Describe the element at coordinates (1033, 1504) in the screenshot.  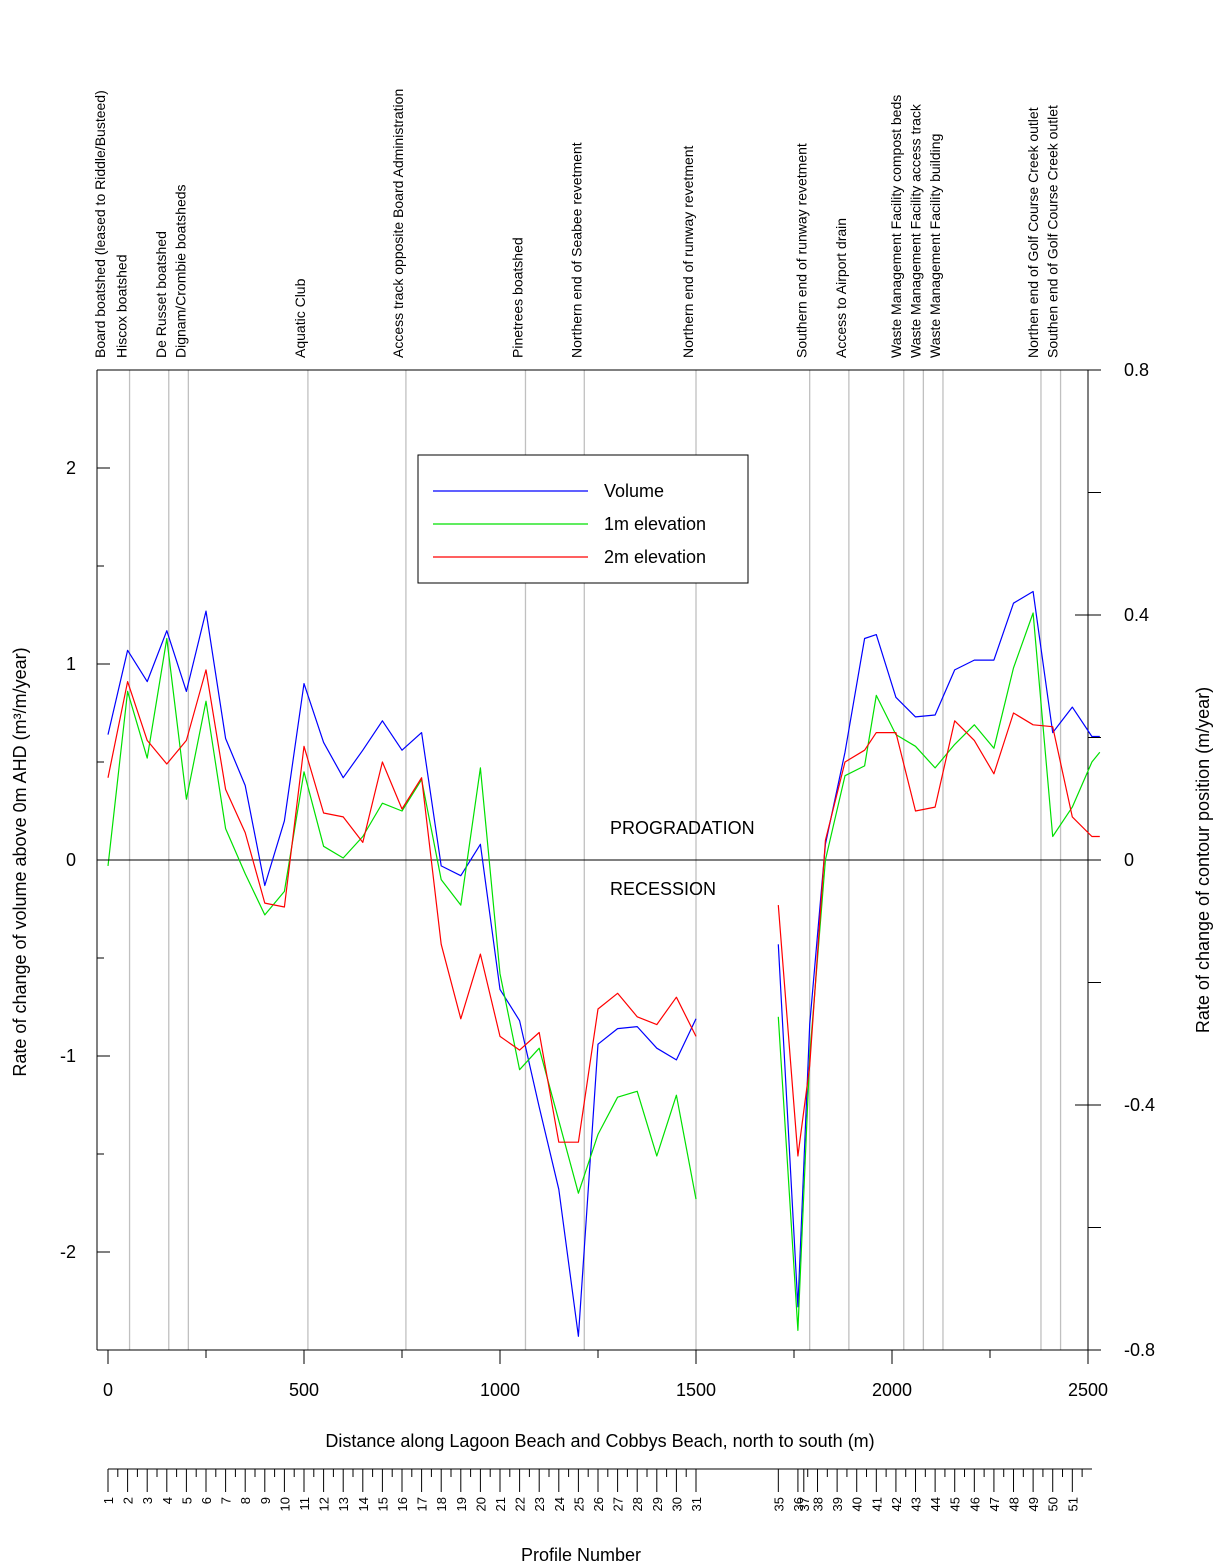
I see `profile-tick-label: 49` at that location.